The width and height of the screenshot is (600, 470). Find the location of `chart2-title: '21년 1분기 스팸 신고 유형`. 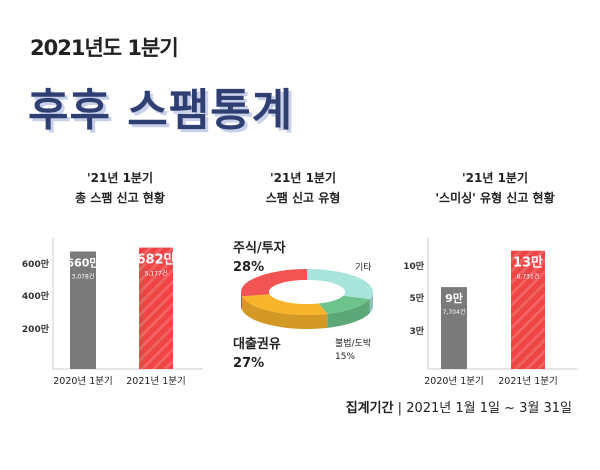

chart2-title: '21년 1분기 스팸 신고 유형 is located at coordinates (303, 188).